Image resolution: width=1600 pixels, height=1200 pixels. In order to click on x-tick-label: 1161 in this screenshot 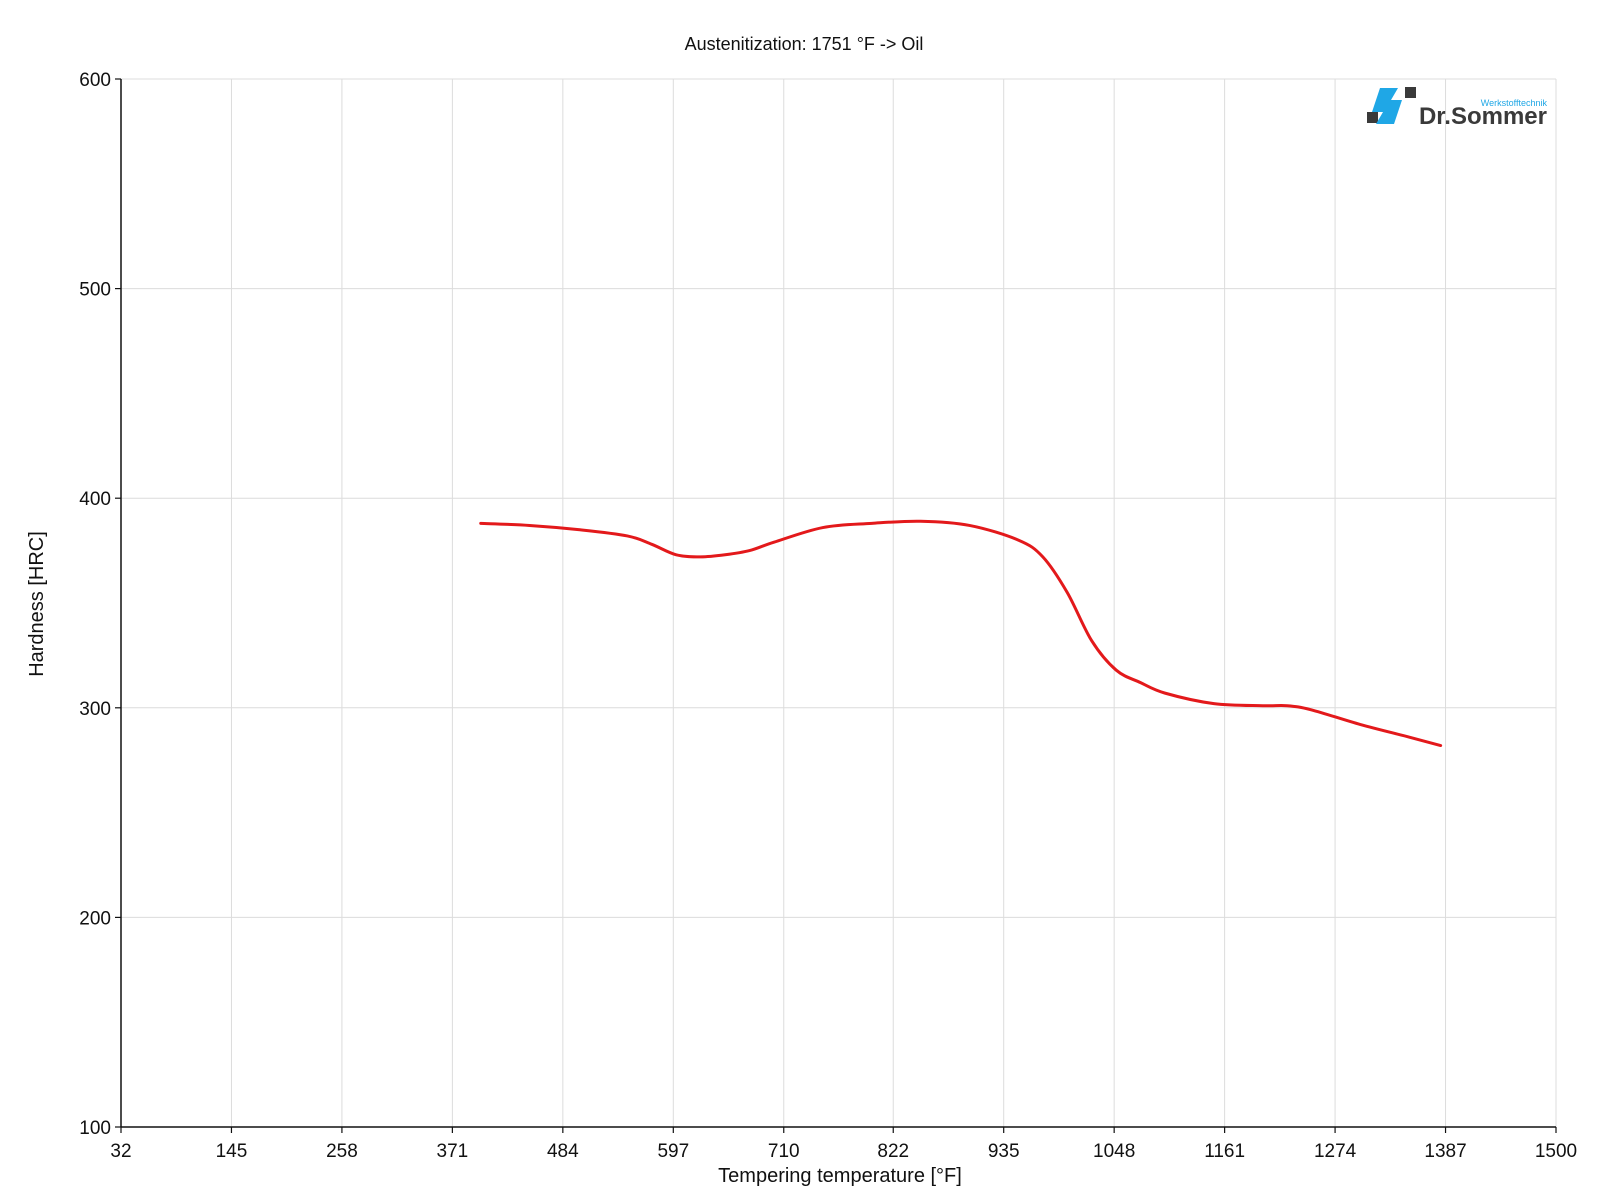, I will do `click(1224, 1151)`.